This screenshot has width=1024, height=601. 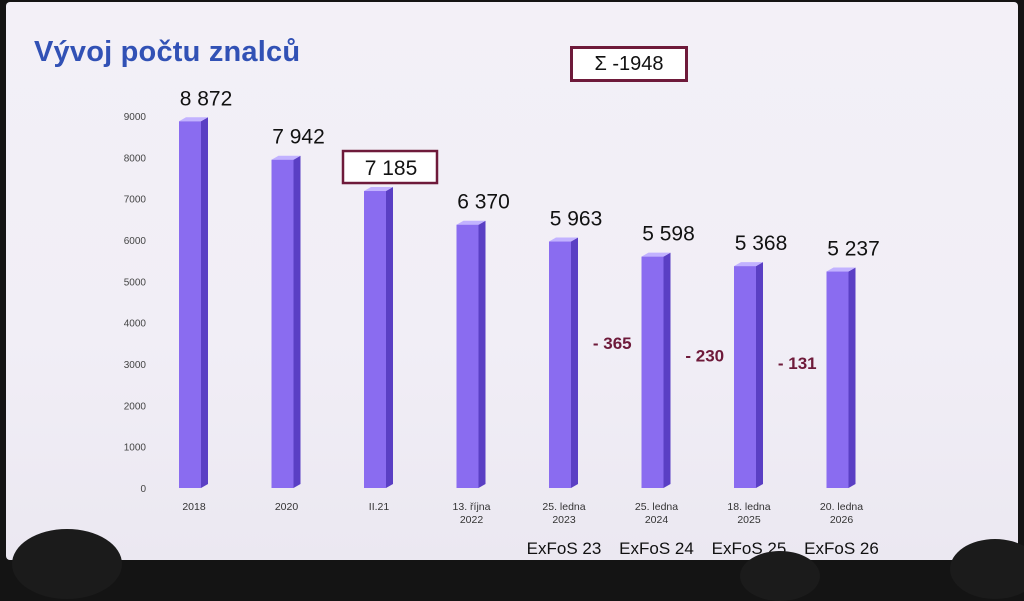 I want to click on bar-value-label: 8 872, so click(x=206, y=98).